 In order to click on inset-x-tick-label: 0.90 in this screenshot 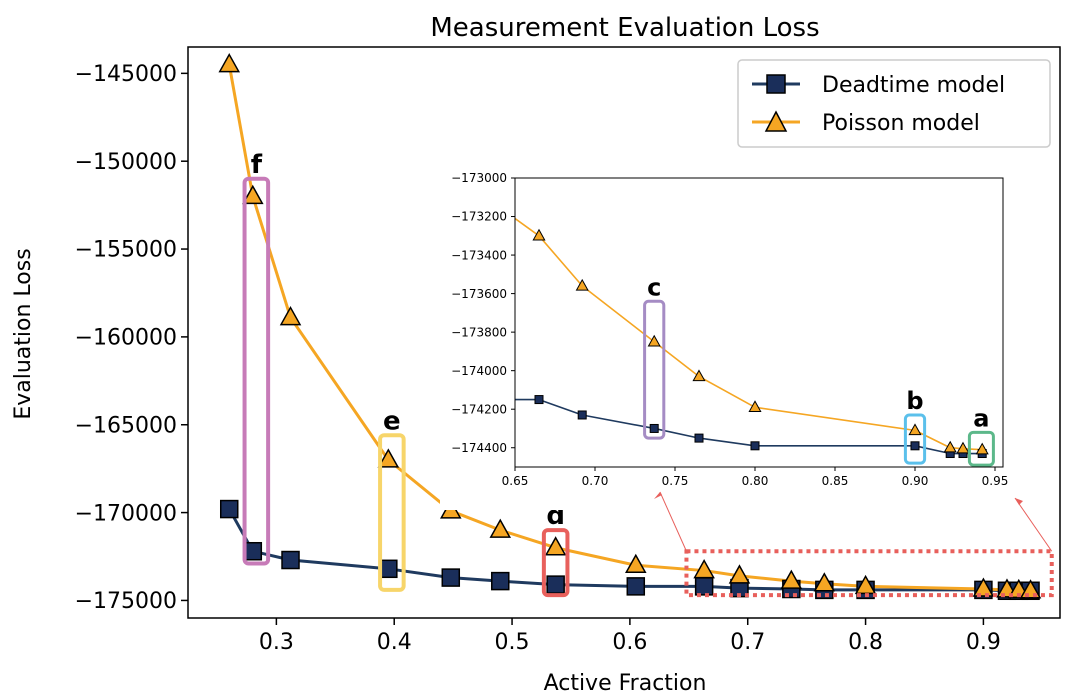, I will do `click(915, 481)`.